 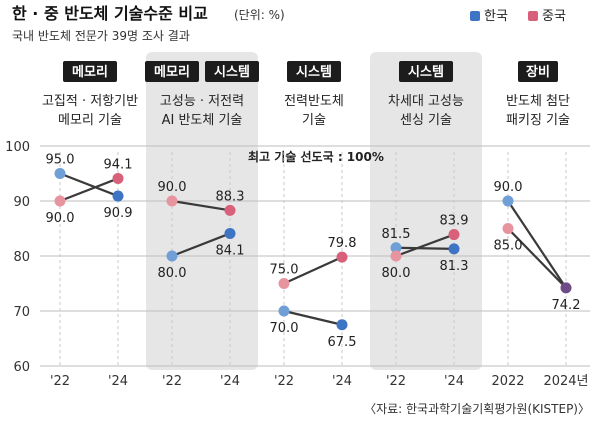 What do you see at coordinates (284, 270) in the screenshot?
I see `china-value-label-2022: 75.0` at bounding box center [284, 270].